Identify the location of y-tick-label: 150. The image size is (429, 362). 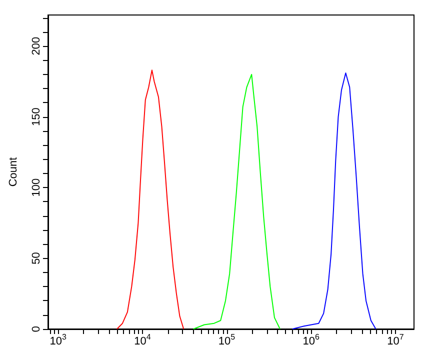
(36, 117).